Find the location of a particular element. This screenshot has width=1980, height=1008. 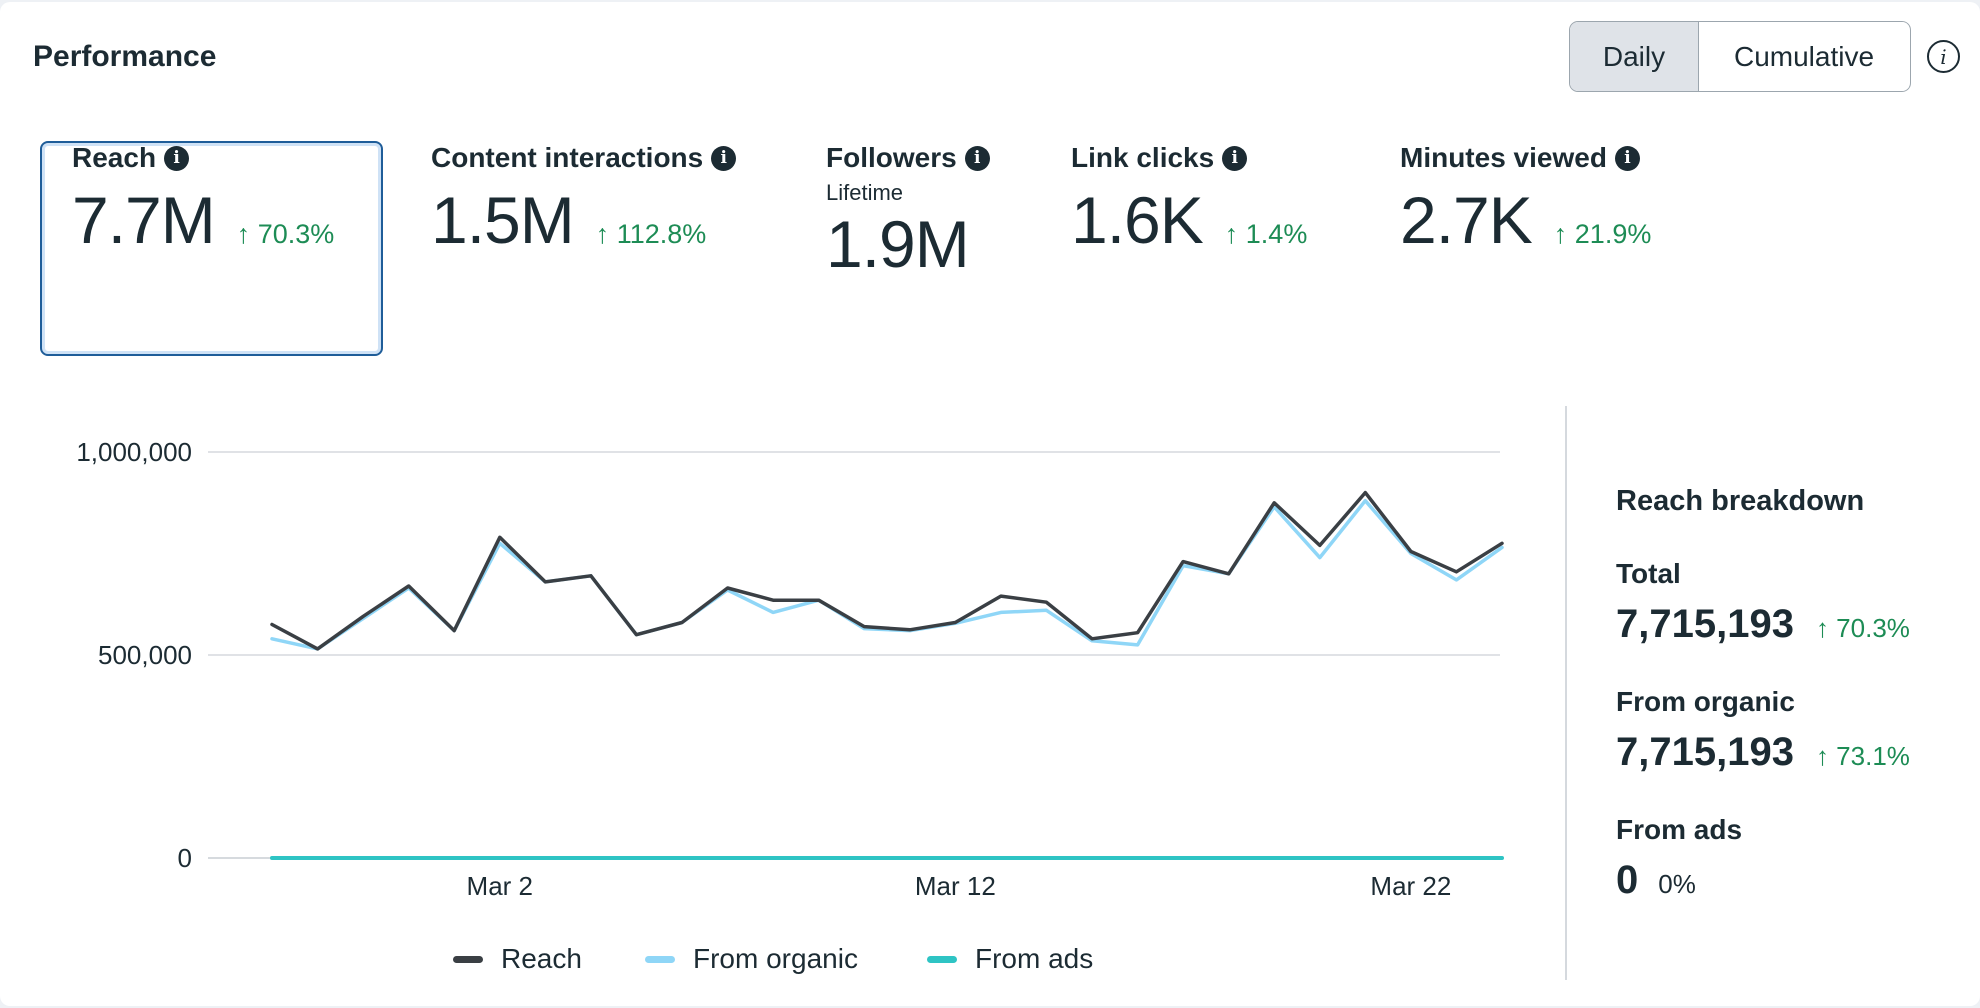

metric-change: ↑ 21.9% is located at coordinates (1602, 234).